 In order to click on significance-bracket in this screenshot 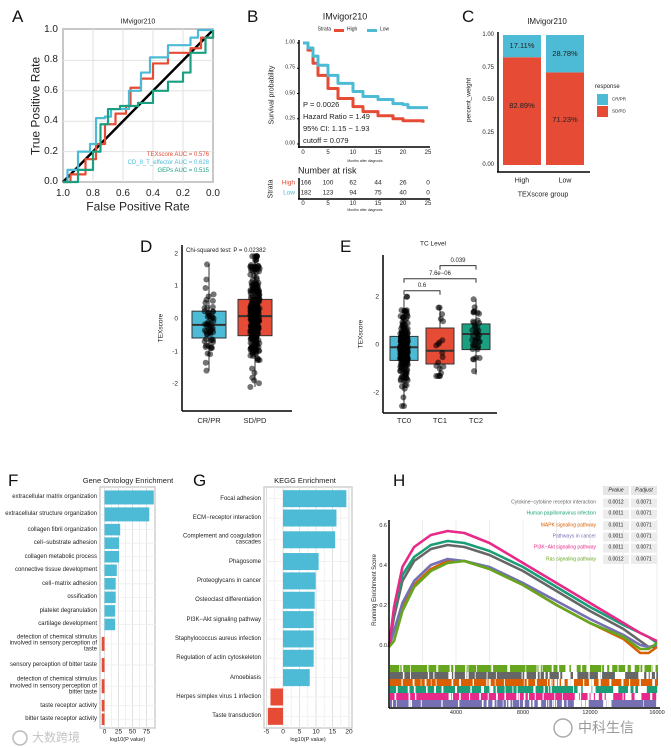, I will do `click(440, 280)`.